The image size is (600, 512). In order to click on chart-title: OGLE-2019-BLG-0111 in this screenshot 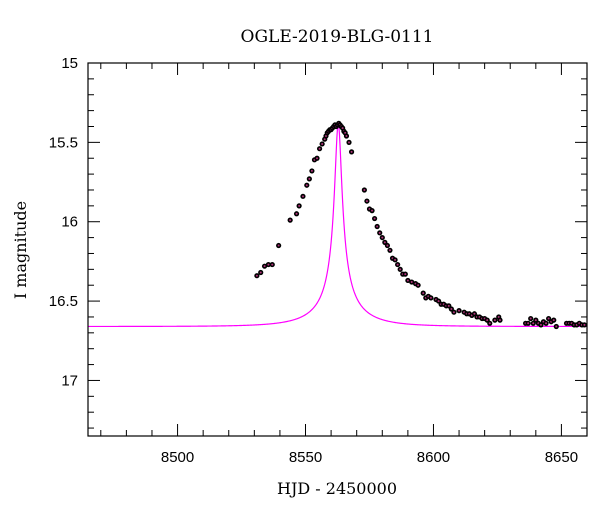, I will do `click(337, 37)`.